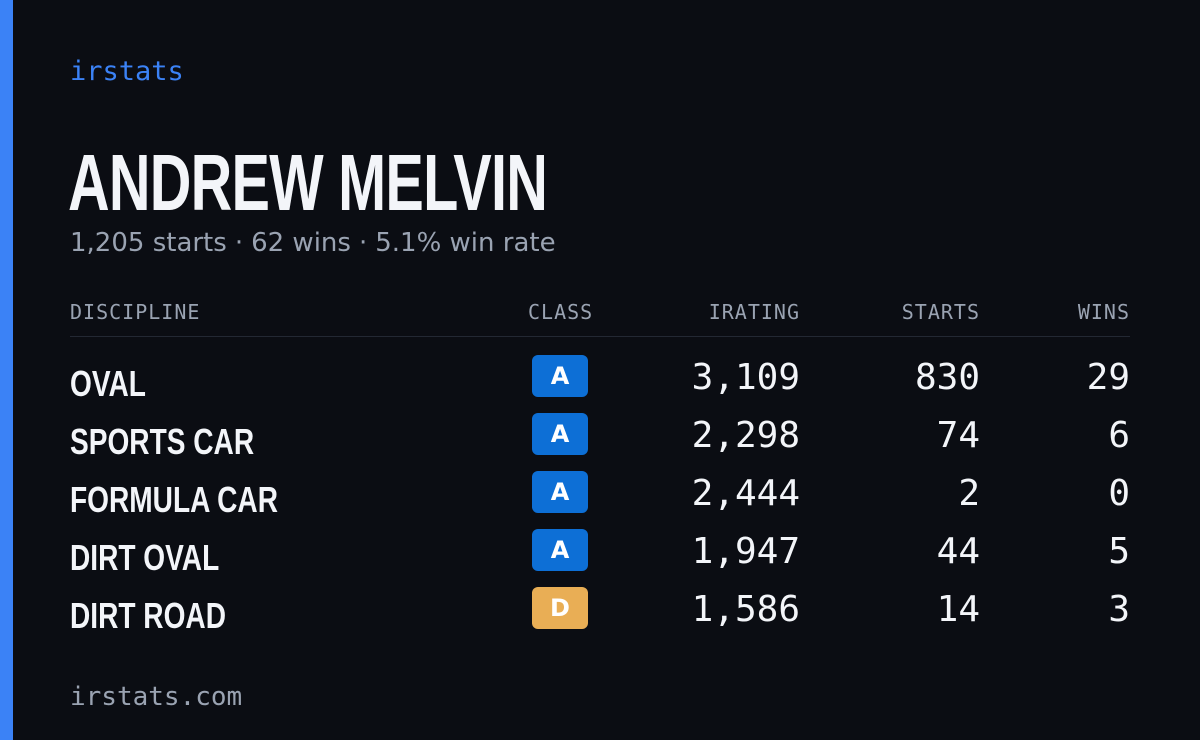 Image resolution: width=1200 pixels, height=740 pixels. What do you see at coordinates (135, 312) in the screenshot?
I see `header-discipline: DISCIPLINE` at bounding box center [135, 312].